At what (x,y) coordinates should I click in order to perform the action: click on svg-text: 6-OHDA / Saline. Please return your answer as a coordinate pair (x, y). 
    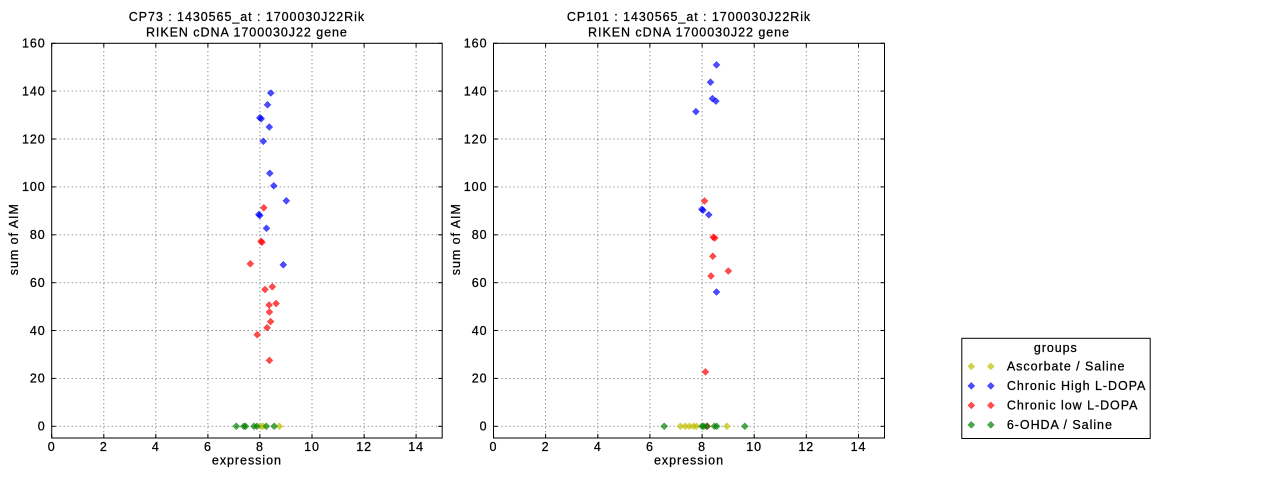
    Looking at the image, I should click on (1060, 425).